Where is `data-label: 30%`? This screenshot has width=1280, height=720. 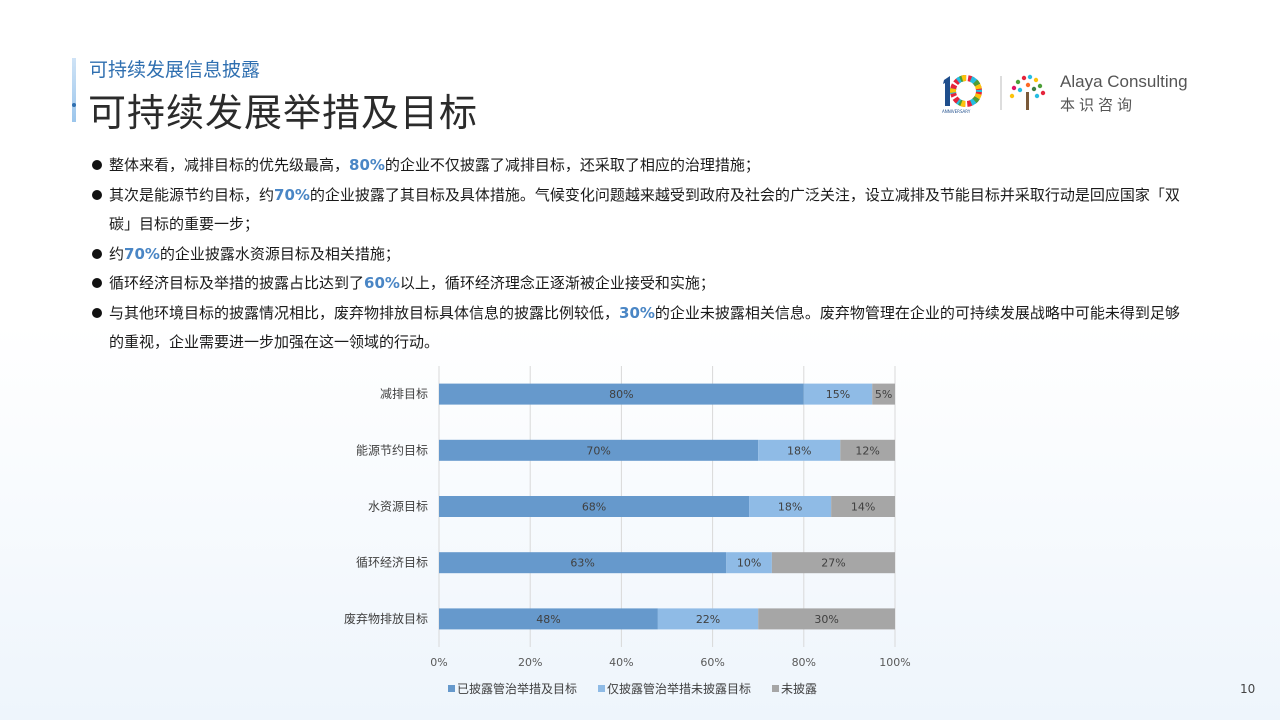 data-label: 30% is located at coordinates (826, 619).